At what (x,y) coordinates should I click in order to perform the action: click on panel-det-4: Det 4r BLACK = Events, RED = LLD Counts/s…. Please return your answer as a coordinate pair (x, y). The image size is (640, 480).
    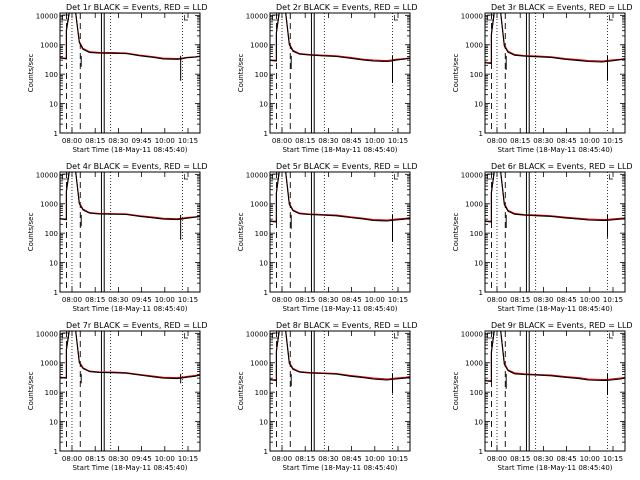
    Looking at the image, I should click on (117, 237).